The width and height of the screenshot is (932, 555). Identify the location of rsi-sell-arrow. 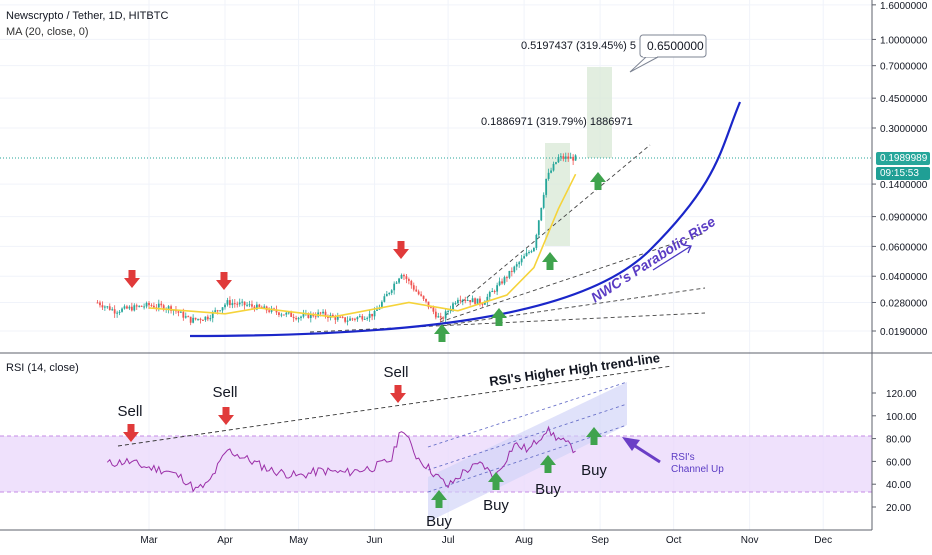
(131, 433).